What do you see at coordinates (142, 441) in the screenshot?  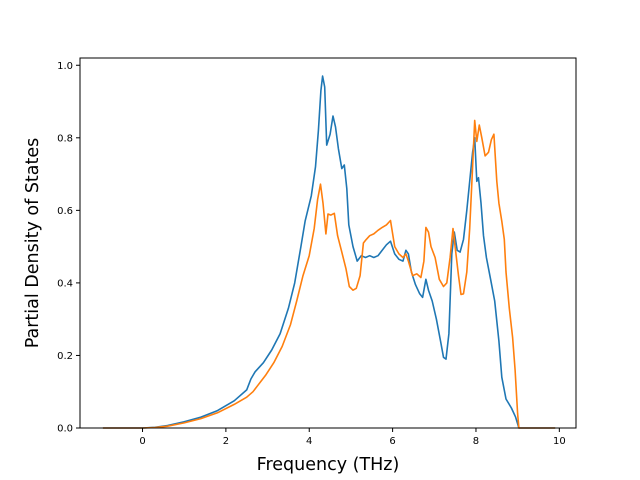 I see `x-tick-label: 0` at bounding box center [142, 441].